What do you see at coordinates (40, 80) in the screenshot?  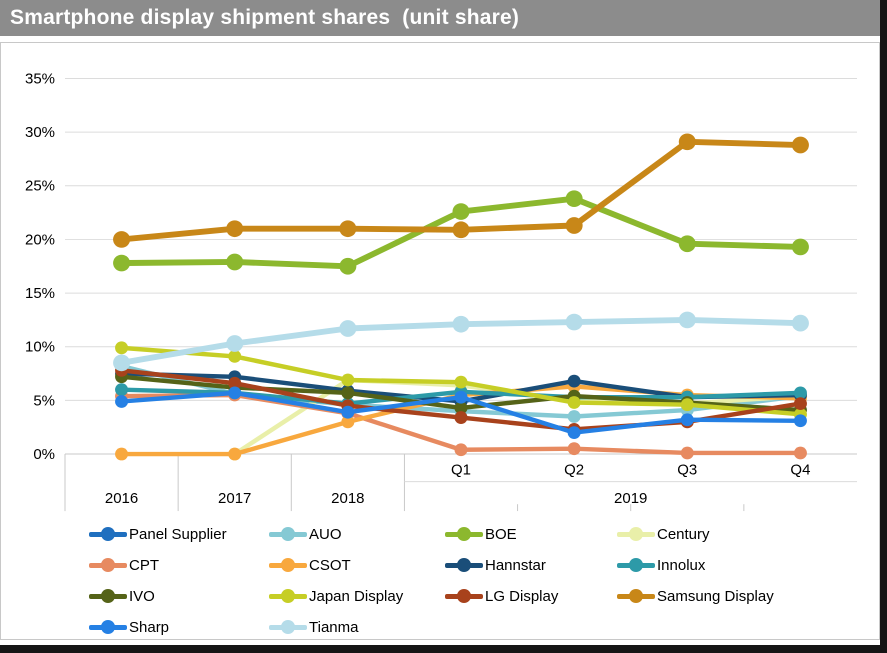 I see `y-axis-tick-label: 35%` at bounding box center [40, 80].